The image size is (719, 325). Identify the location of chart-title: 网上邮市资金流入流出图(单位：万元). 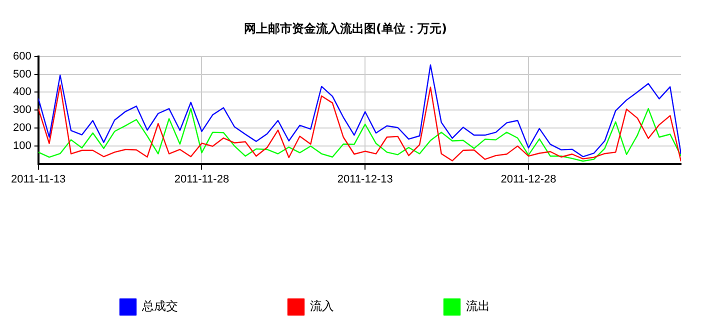
(345, 28).